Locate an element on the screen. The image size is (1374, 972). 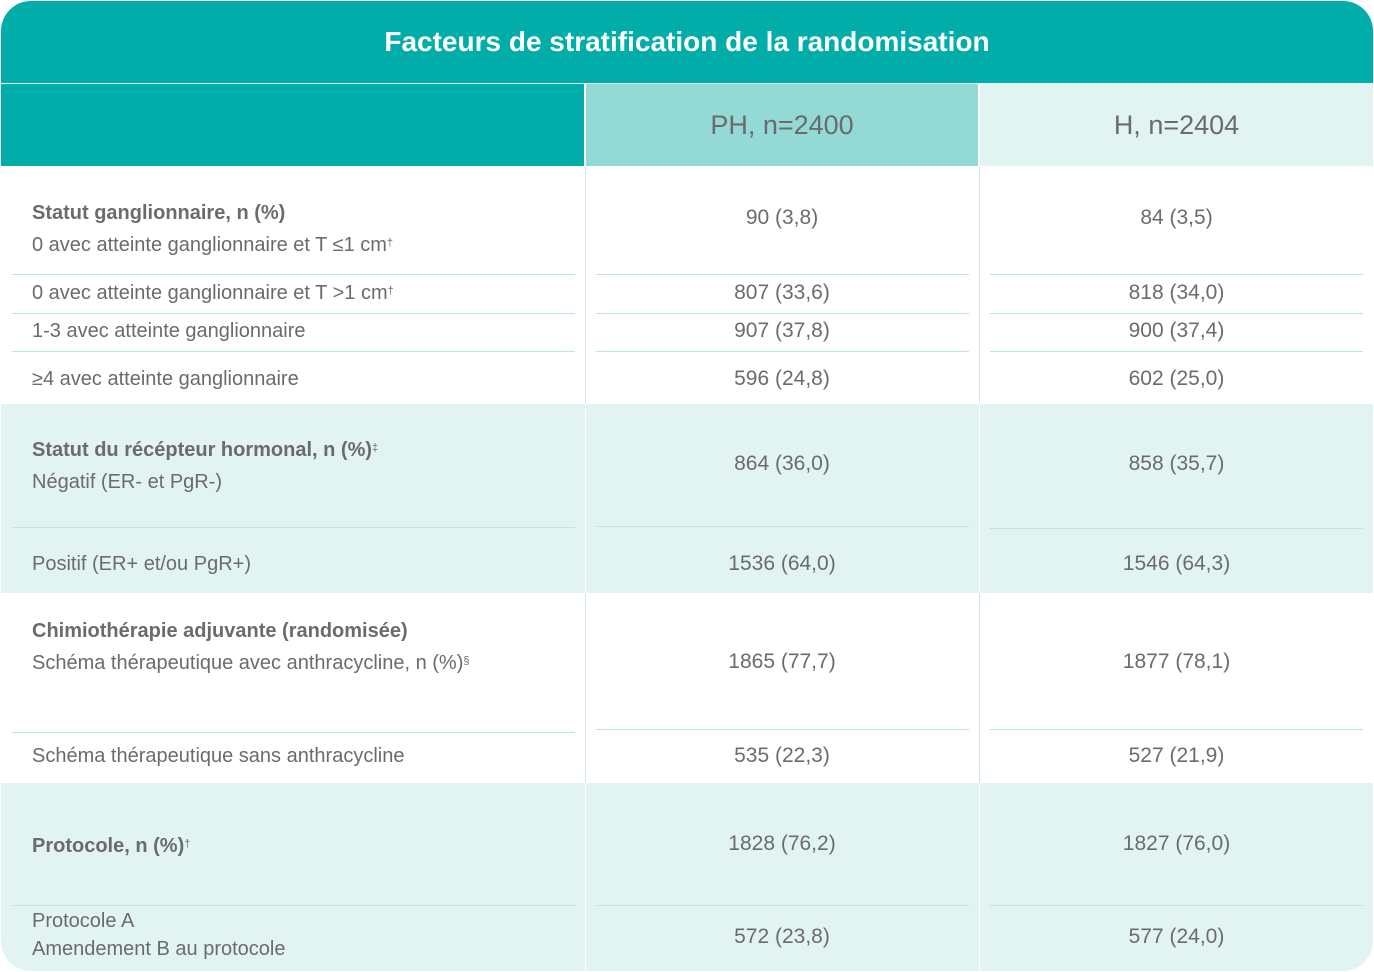
row-label: Négatif (ER- et PgR-) is located at coordinates (127, 482).